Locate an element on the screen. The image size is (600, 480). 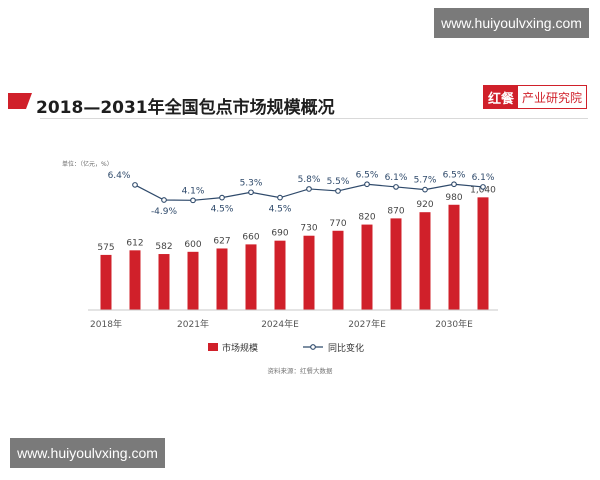
bar-value-label: 1,040 is located at coordinates (483, 190).